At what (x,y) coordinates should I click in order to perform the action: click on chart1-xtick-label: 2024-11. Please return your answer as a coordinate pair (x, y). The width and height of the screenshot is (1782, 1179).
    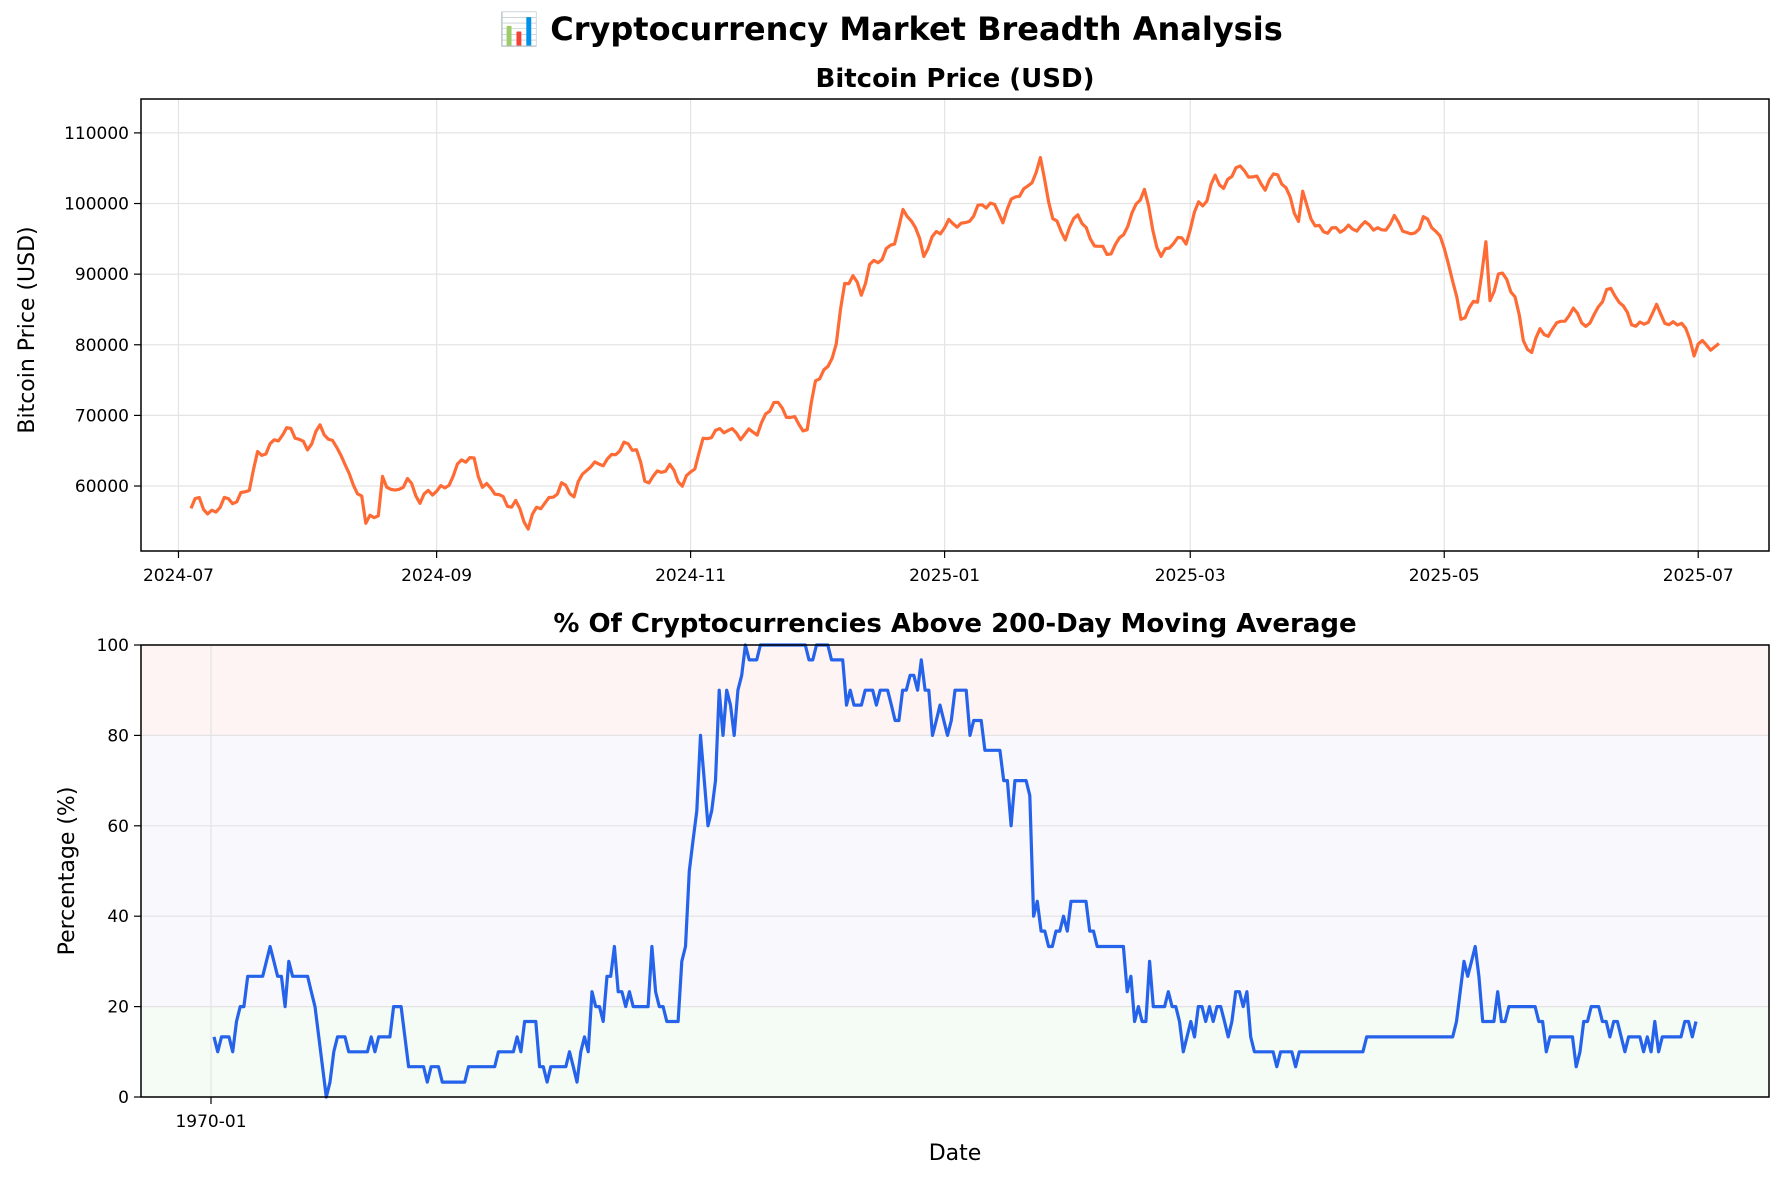
    Looking at the image, I should click on (690, 576).